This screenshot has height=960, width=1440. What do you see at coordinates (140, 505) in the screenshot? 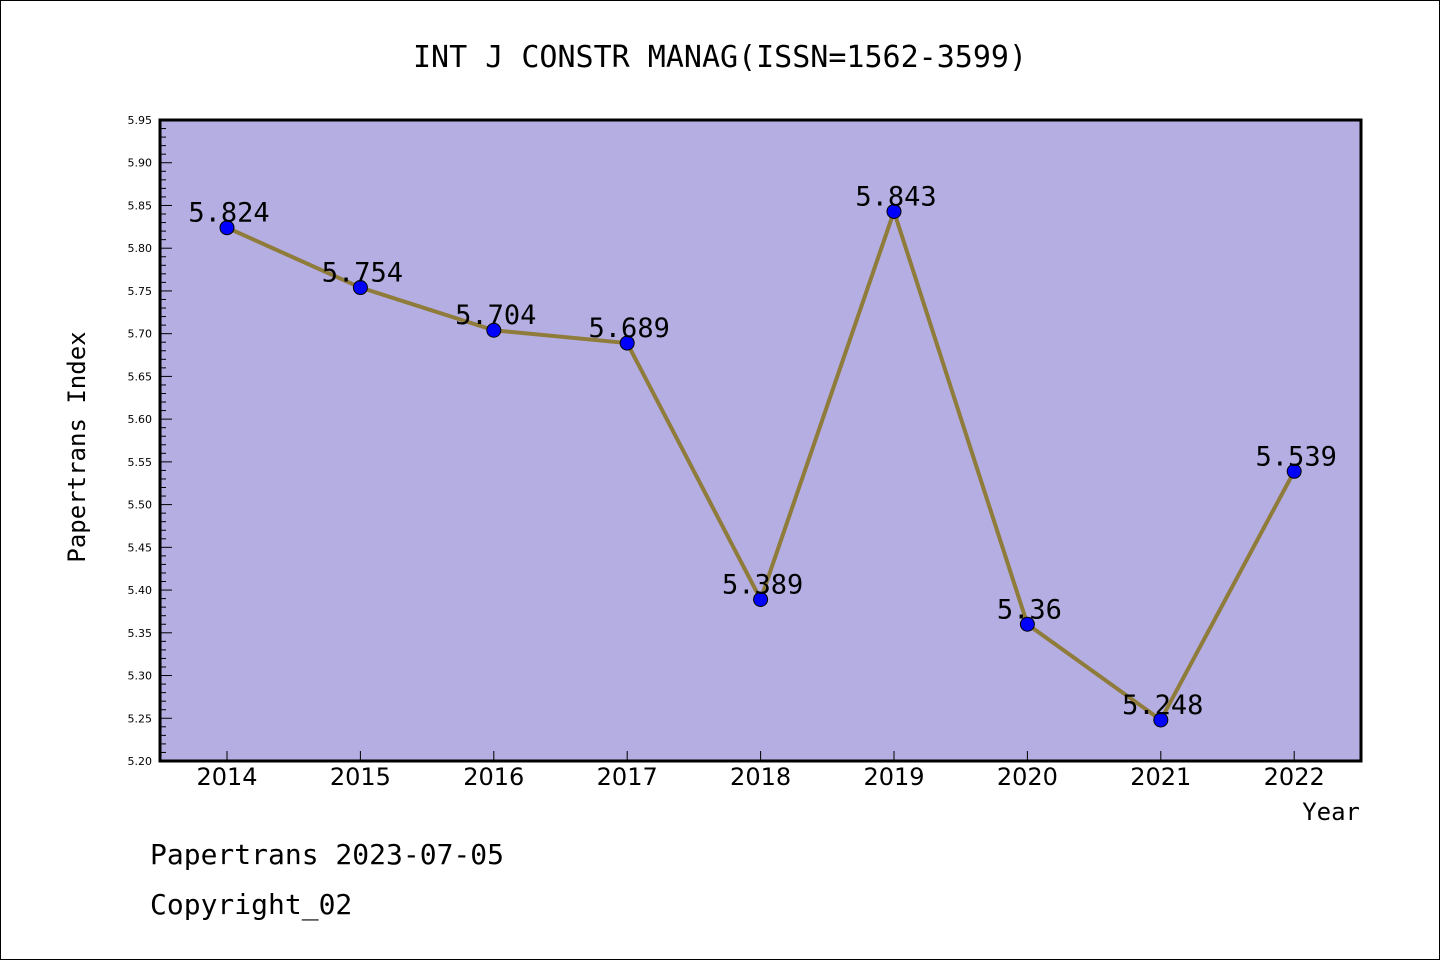
I see `y-tick-label: 5.50` at bounding box center [140, 505].